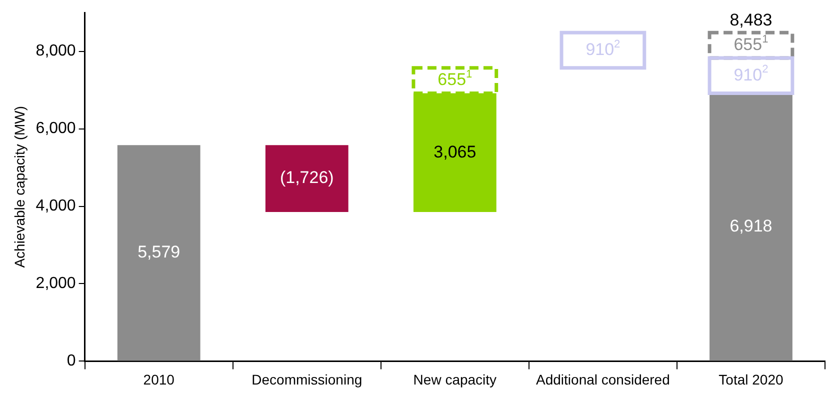 The image size is (835, 400). What do you see at coordinates (455, 152) in the screenshot?
I see `data-label: 3,065` at bounding box center [455, 152].